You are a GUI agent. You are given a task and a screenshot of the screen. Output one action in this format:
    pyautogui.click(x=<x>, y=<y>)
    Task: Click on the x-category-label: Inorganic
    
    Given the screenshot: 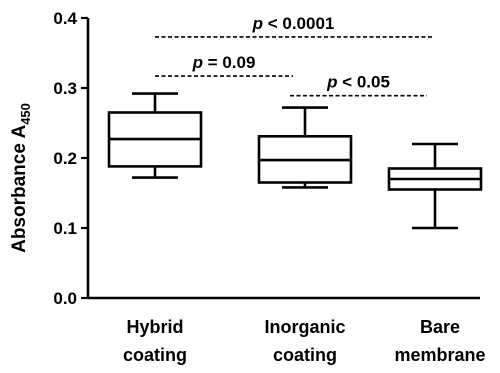 What is the action you would take?
    pyautogui.click(x=304, y=327)
    